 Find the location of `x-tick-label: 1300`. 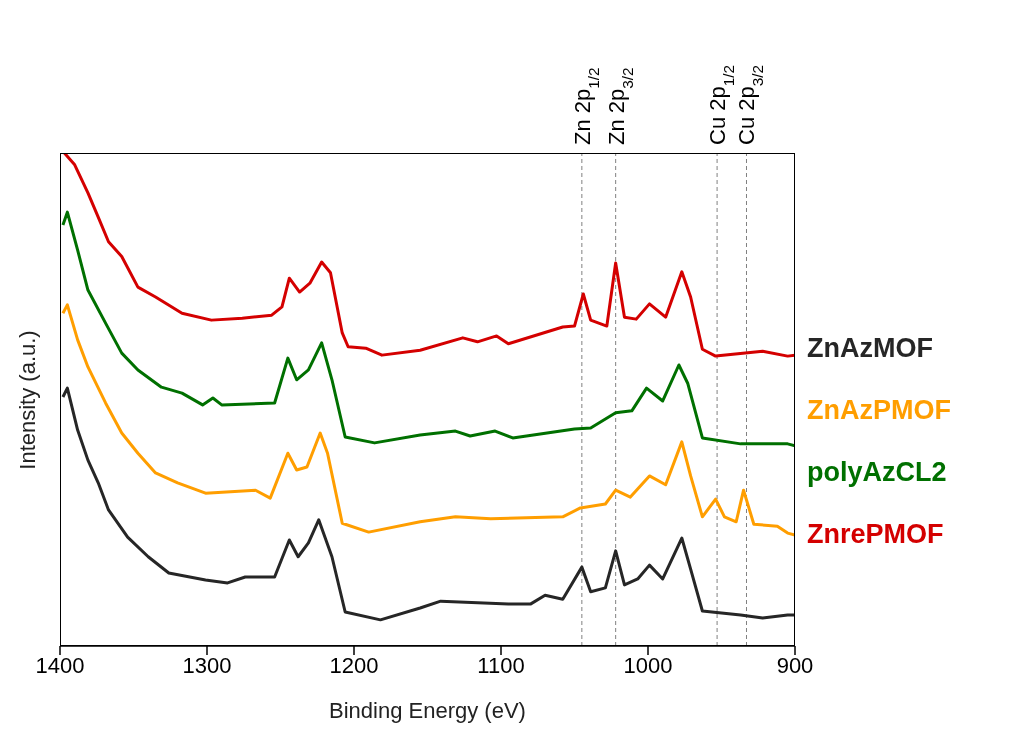

x-tick-label: 1300 is located at coordinates (207, 665).